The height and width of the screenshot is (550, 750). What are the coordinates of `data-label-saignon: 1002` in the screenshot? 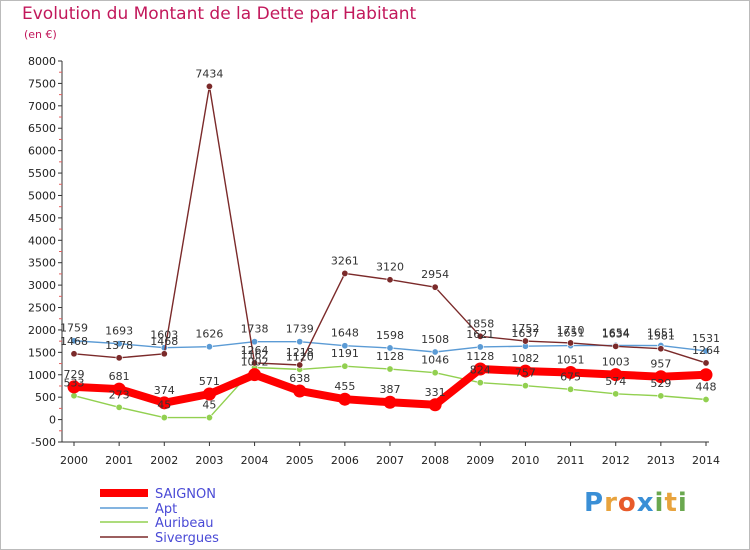 It's located at (255, 362).